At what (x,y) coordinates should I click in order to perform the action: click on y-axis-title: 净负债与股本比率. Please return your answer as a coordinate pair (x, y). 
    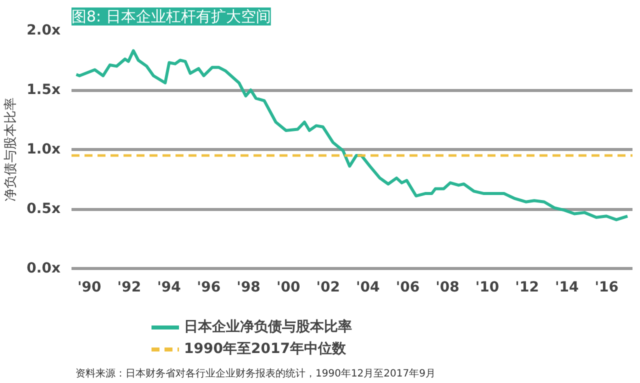
    Looking at the image, I should click on (10, 150).